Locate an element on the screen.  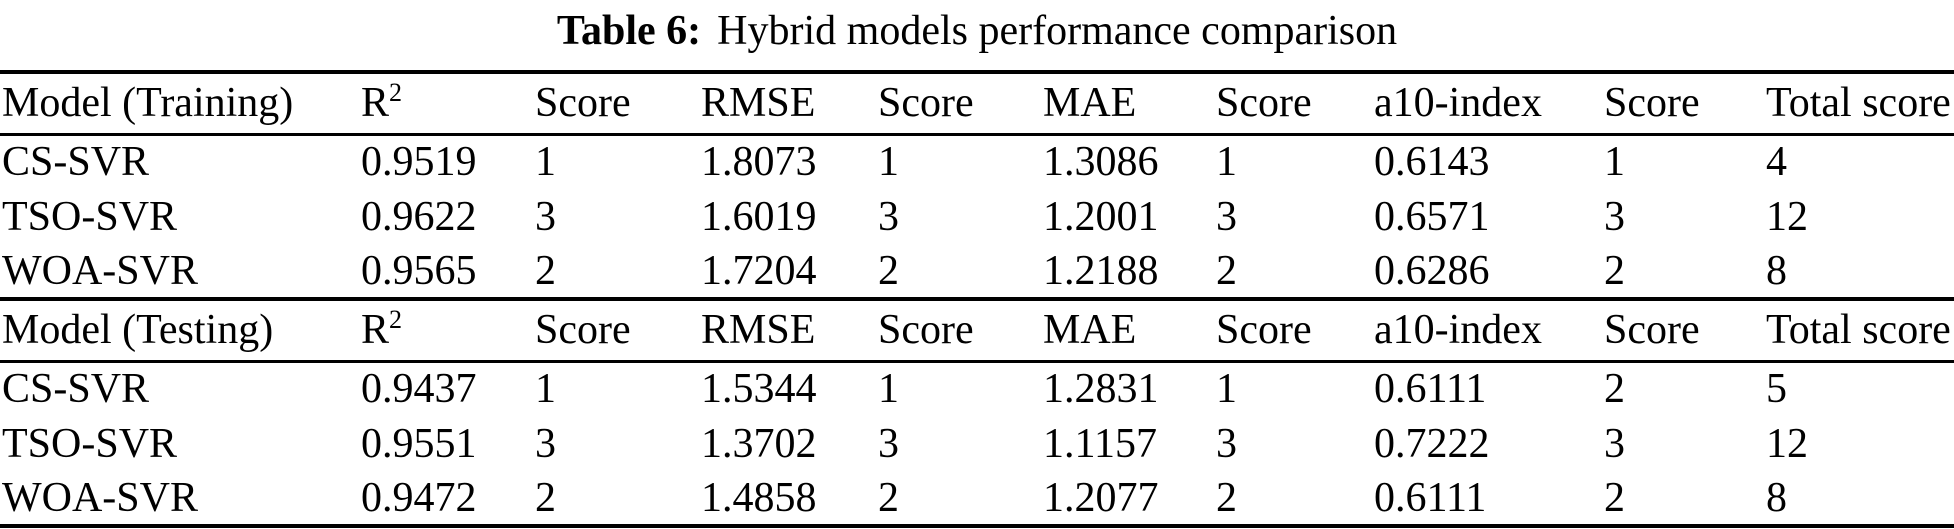
cell-rmse: 1.8073 is located at coordinates (759, 162).